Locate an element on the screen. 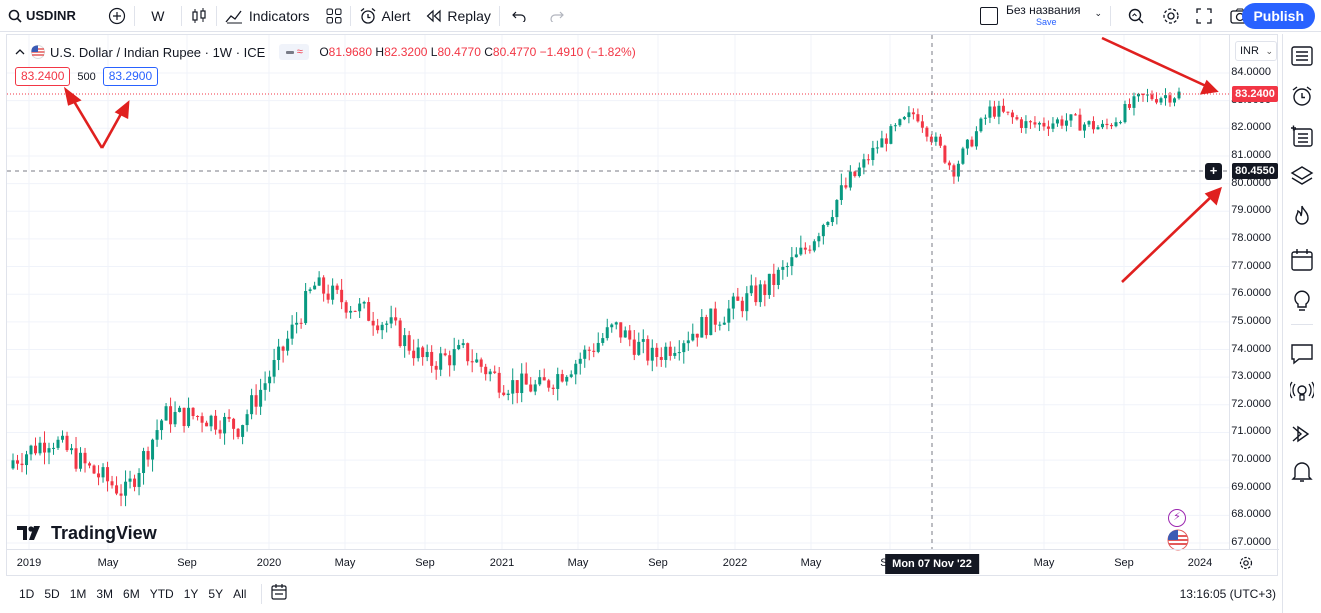 The height and width of the screenshot is (613, 1321). price-tick-label: 74.0000 is located at coordinates (1251, 348).